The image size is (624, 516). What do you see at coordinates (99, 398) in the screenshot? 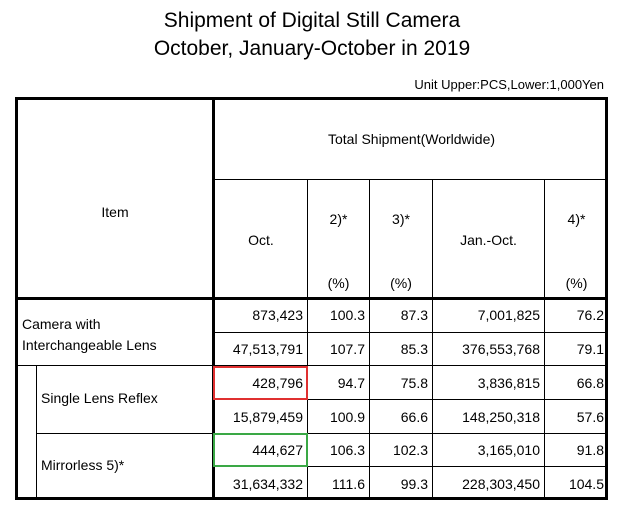
I see `row-label-slr: Single Lens Reflex` at bounding box center [99, 398].